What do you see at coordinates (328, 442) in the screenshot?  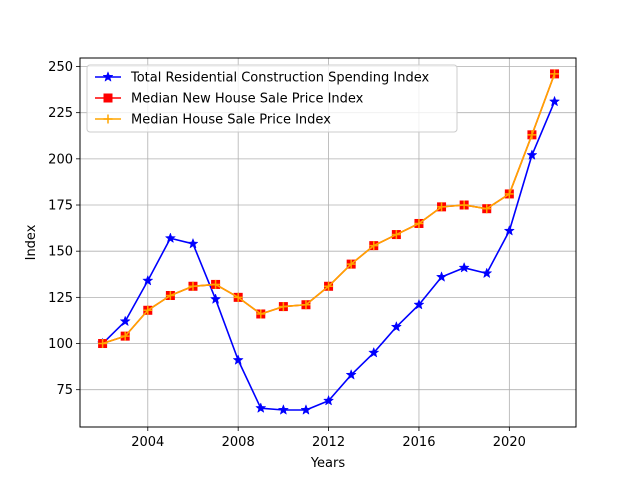 I see `x-tick-label: 2012` at bounding box center [328, 442].